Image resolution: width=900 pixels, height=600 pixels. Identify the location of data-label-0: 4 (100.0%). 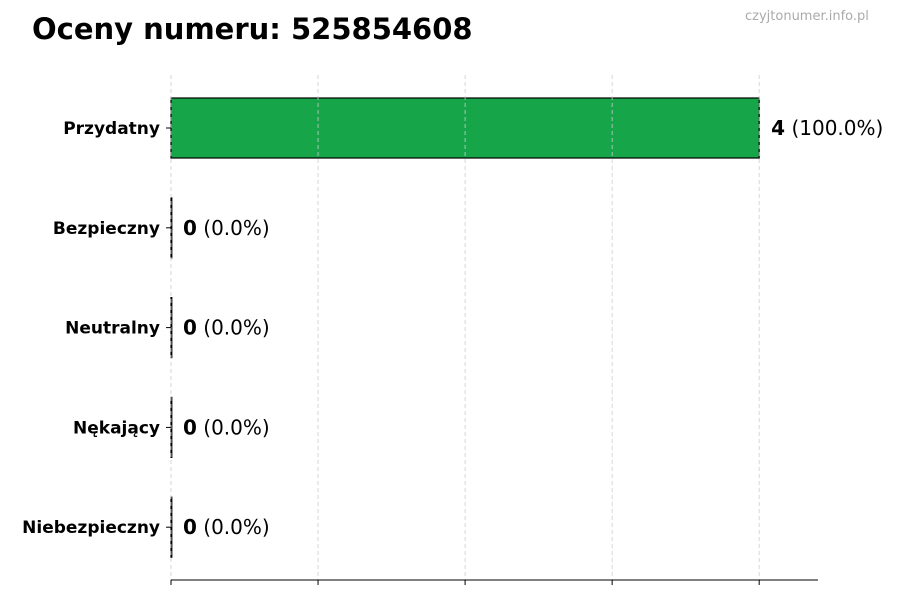
(827, 128).